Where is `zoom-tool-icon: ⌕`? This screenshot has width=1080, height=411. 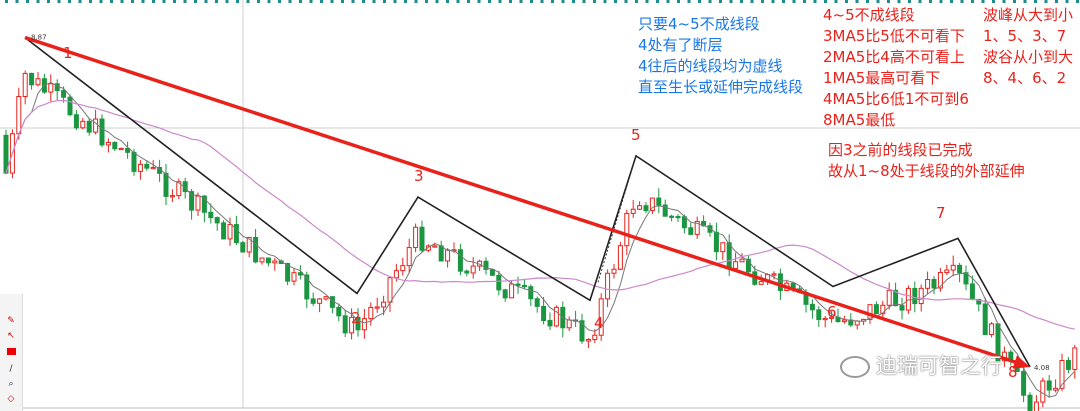
zoom-tool-icon: ⌕ is located at coordinates (11, 384).